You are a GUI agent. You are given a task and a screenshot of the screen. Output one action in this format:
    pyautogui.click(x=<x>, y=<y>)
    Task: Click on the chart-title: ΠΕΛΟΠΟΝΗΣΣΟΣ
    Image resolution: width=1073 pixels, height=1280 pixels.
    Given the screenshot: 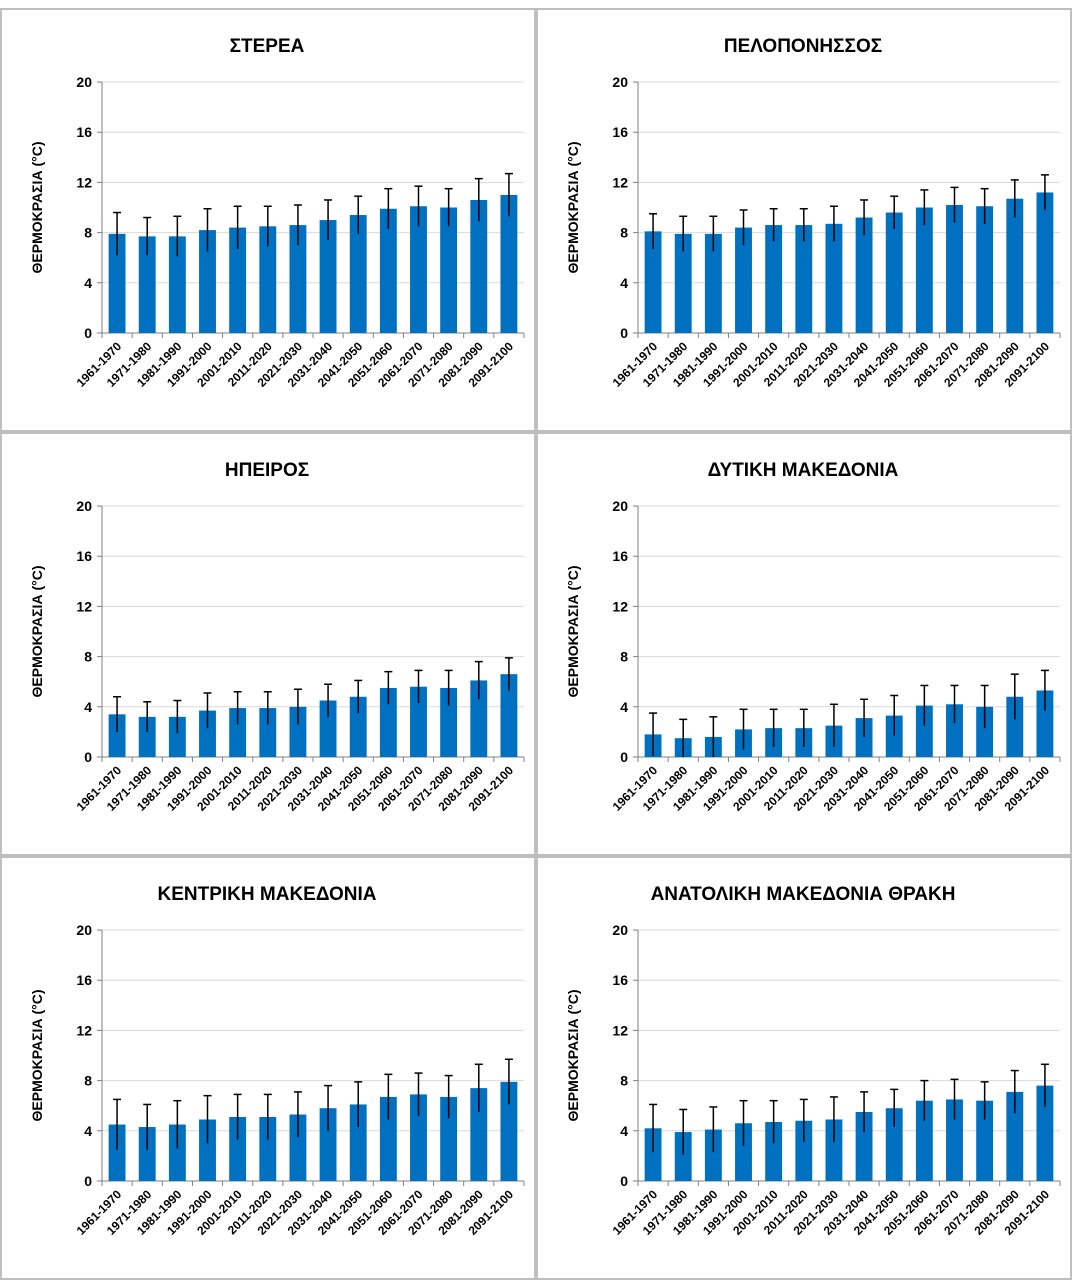 What is the action you would take?
    pyautogui.click(x=803, y=46)
    